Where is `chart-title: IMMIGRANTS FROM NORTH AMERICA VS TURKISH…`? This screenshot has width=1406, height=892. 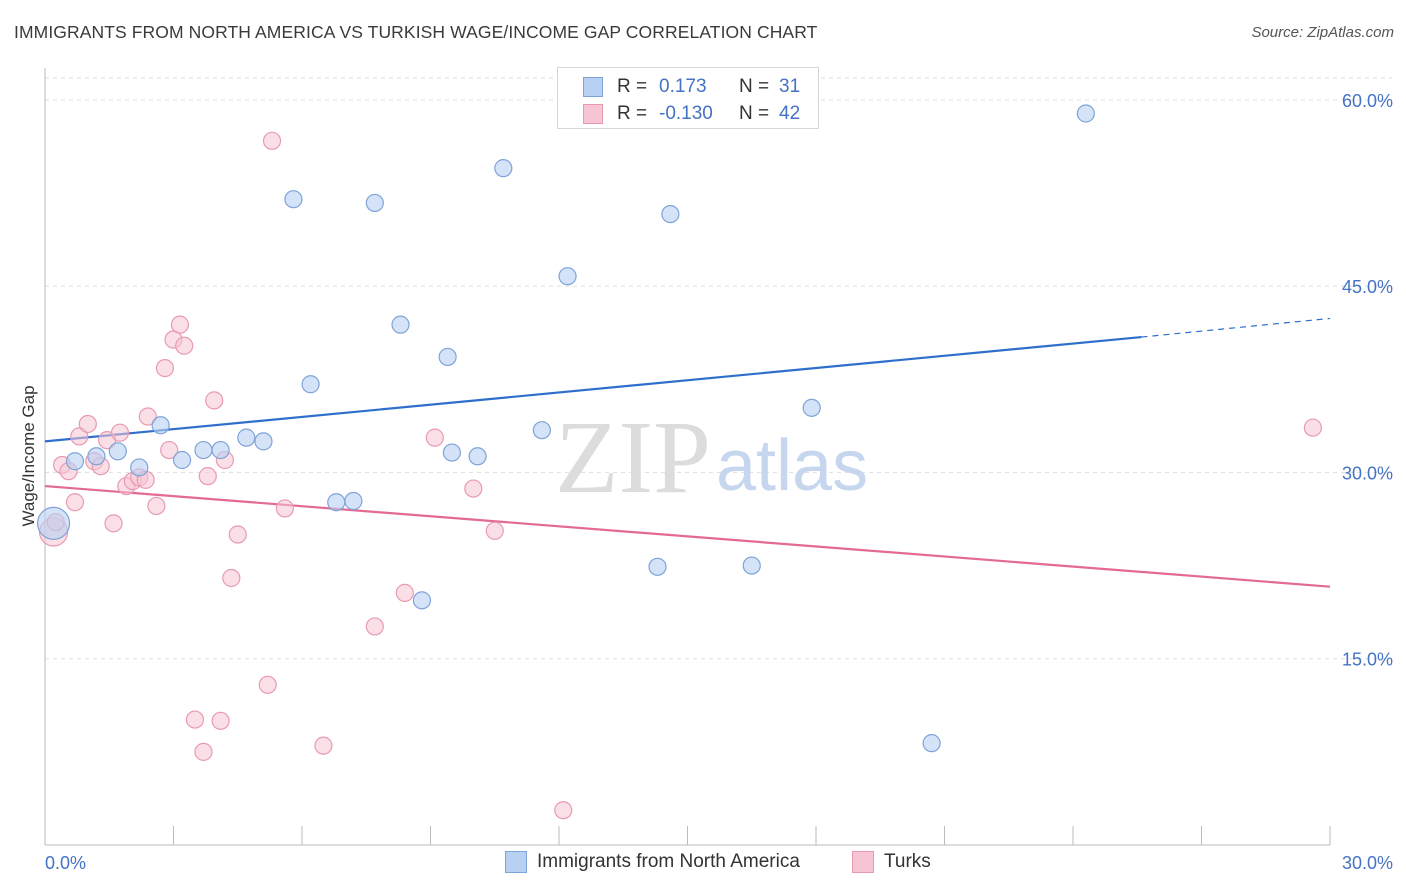
chart-title: IMMIGRANTS FROM NORTH AMERICA VS TURKISH… is located at coordinates (416, 32).